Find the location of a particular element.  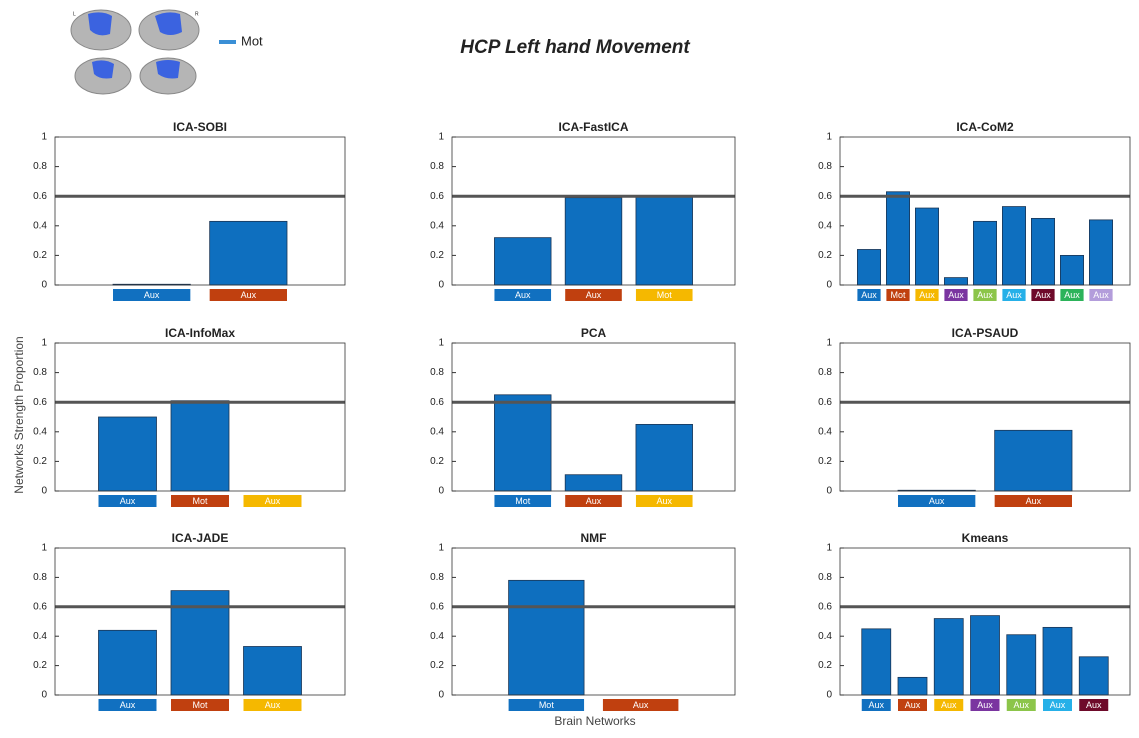

y-axis-label: Networks Strength Proportion is located at coordinates (19, 414).